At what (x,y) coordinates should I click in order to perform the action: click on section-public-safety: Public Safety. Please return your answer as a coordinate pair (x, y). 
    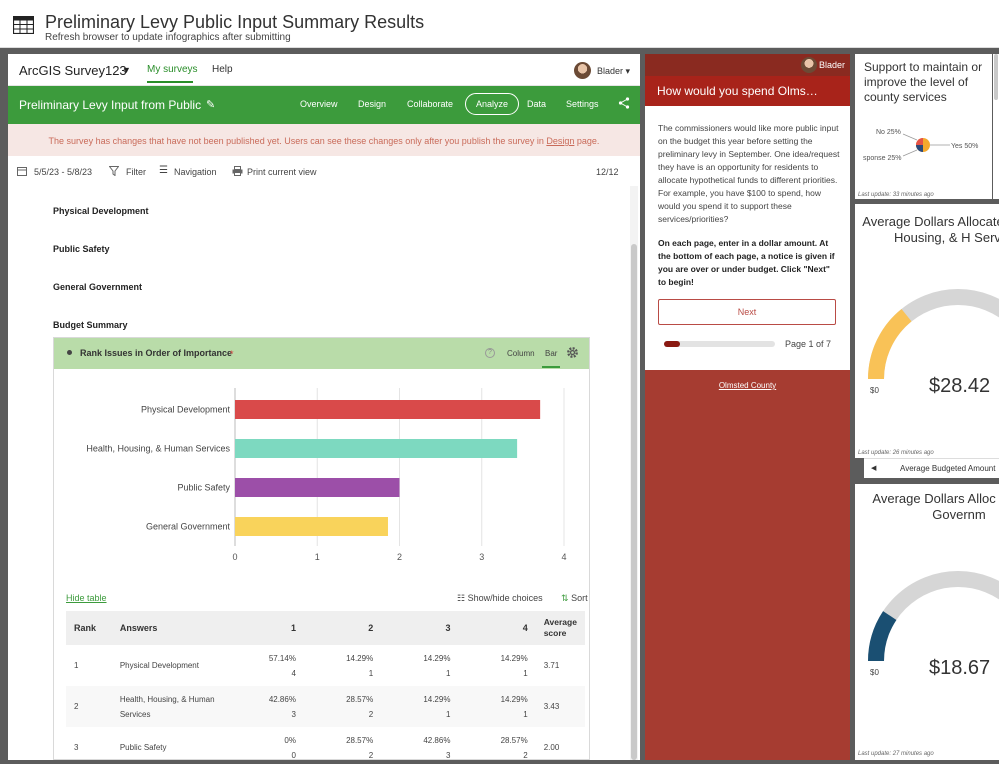
    Looking at the image, I should click on (81, 249).